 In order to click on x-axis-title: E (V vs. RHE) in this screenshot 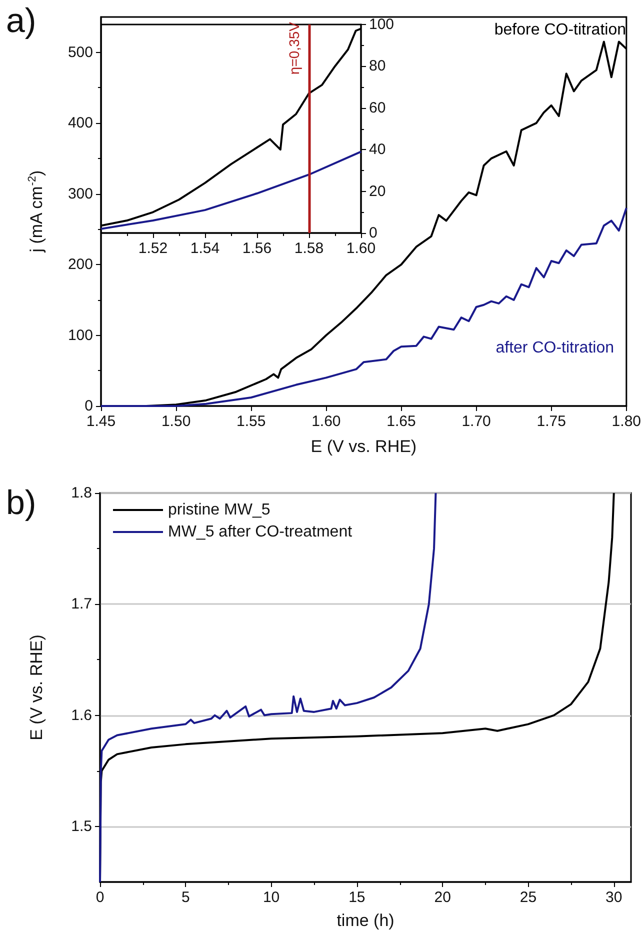, I will do `click(363, 446)`.